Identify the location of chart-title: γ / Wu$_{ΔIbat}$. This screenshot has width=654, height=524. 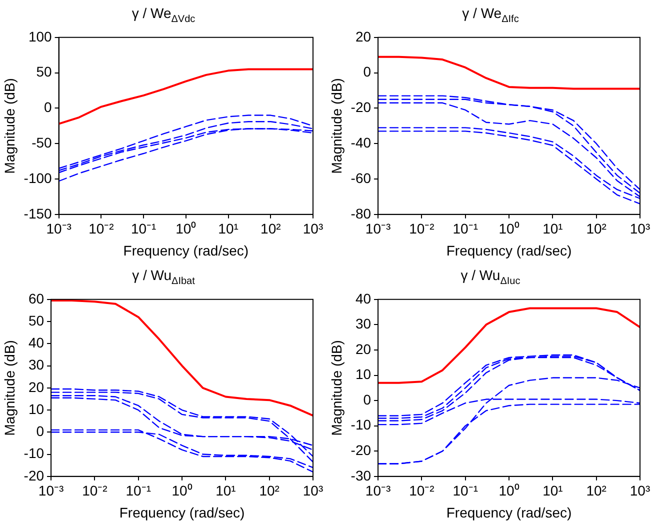
(163, 277).